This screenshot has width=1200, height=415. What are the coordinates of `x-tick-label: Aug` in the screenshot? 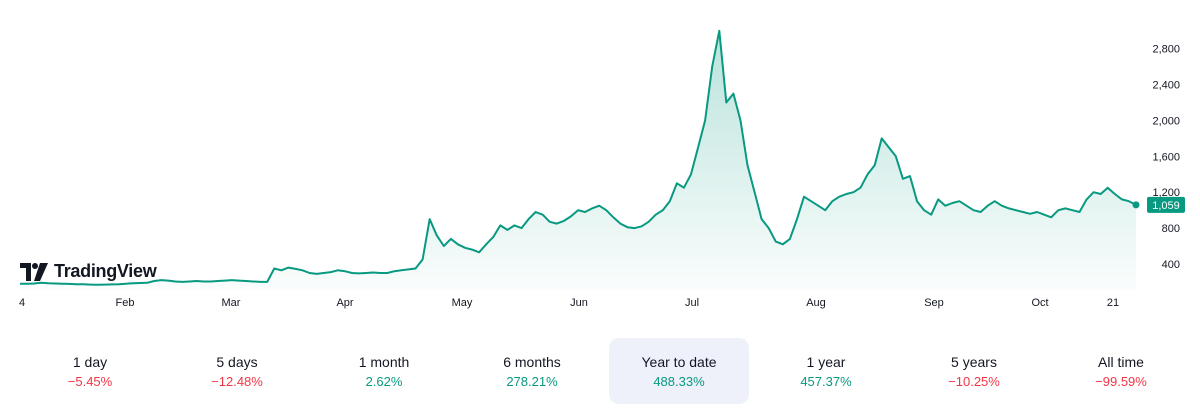 It's located at (816, 303).